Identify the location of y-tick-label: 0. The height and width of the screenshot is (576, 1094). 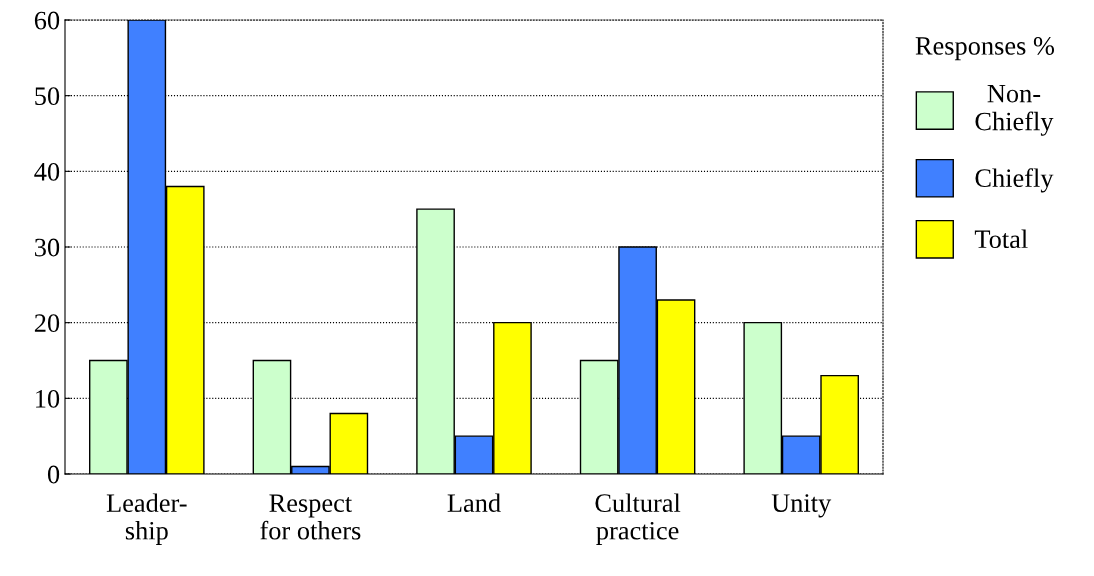
(53, 474).